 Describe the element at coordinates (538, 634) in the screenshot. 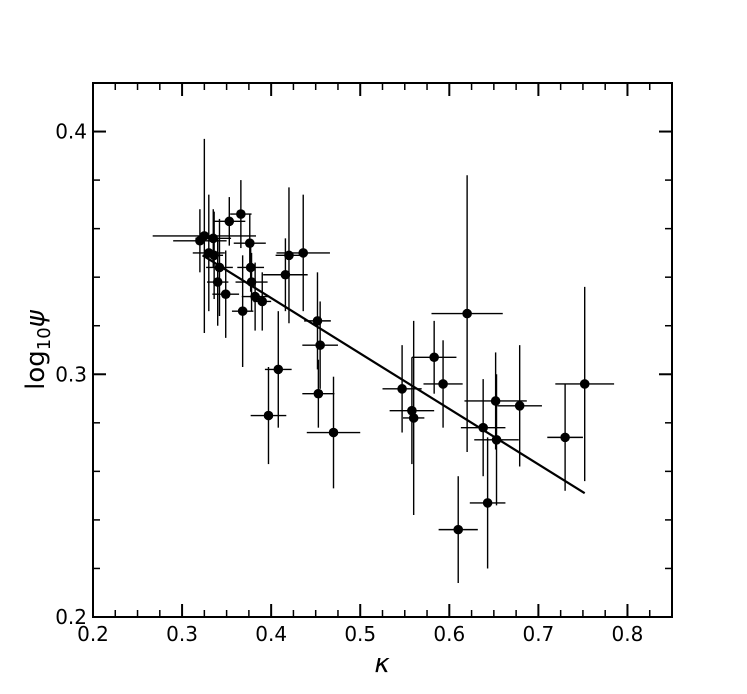

I see `x-tick-label: 0.7` at that location.